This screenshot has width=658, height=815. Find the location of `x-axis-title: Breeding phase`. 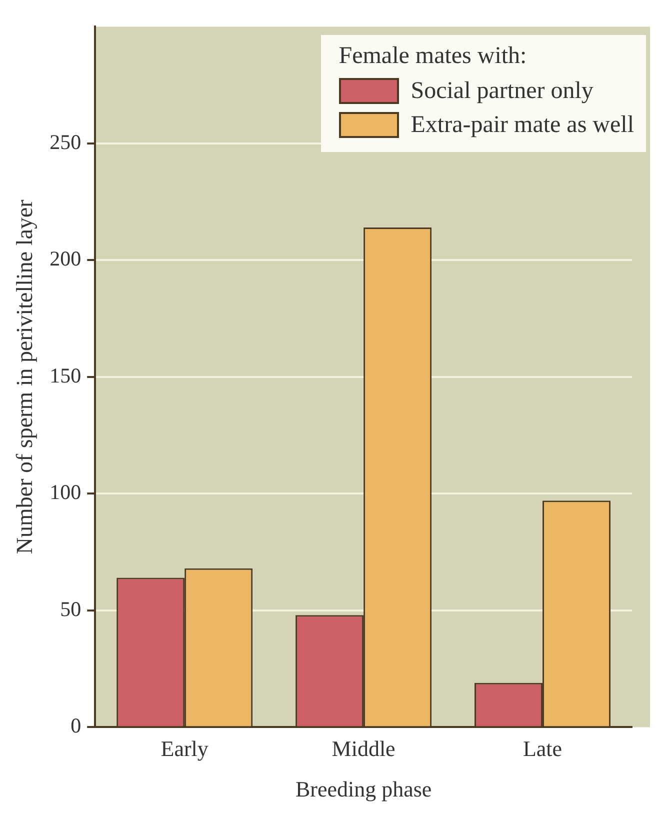

x-axis-title: Breeding phase is located at coordinates (363, 789).